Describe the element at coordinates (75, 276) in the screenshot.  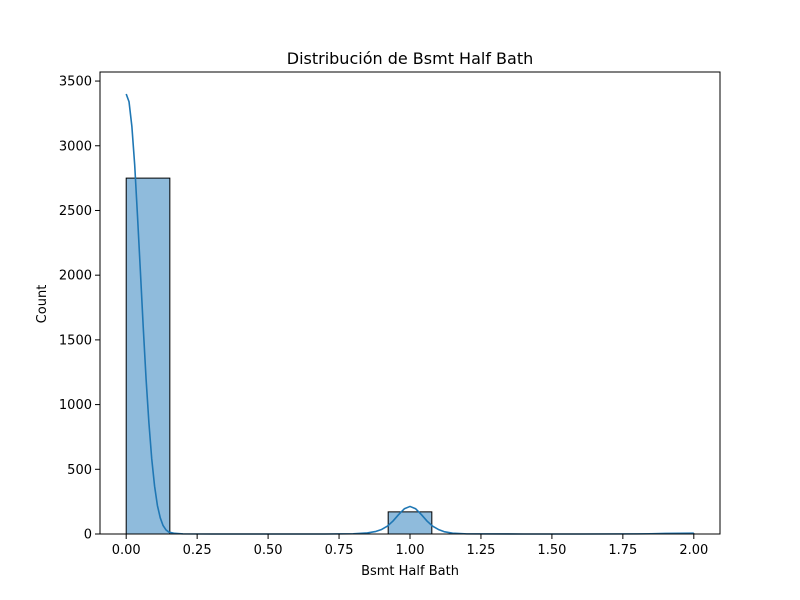
I see `y-tick-label-4: 2000` at that location.